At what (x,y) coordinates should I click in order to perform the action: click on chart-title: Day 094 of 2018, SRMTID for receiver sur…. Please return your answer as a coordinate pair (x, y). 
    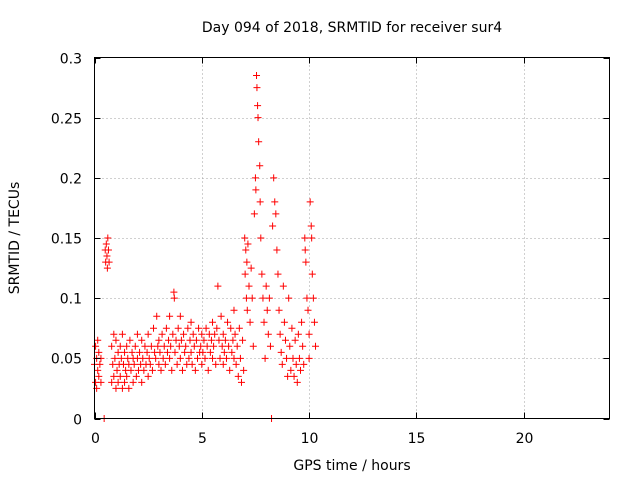
    Looking at the image, I should click on (352, 28).